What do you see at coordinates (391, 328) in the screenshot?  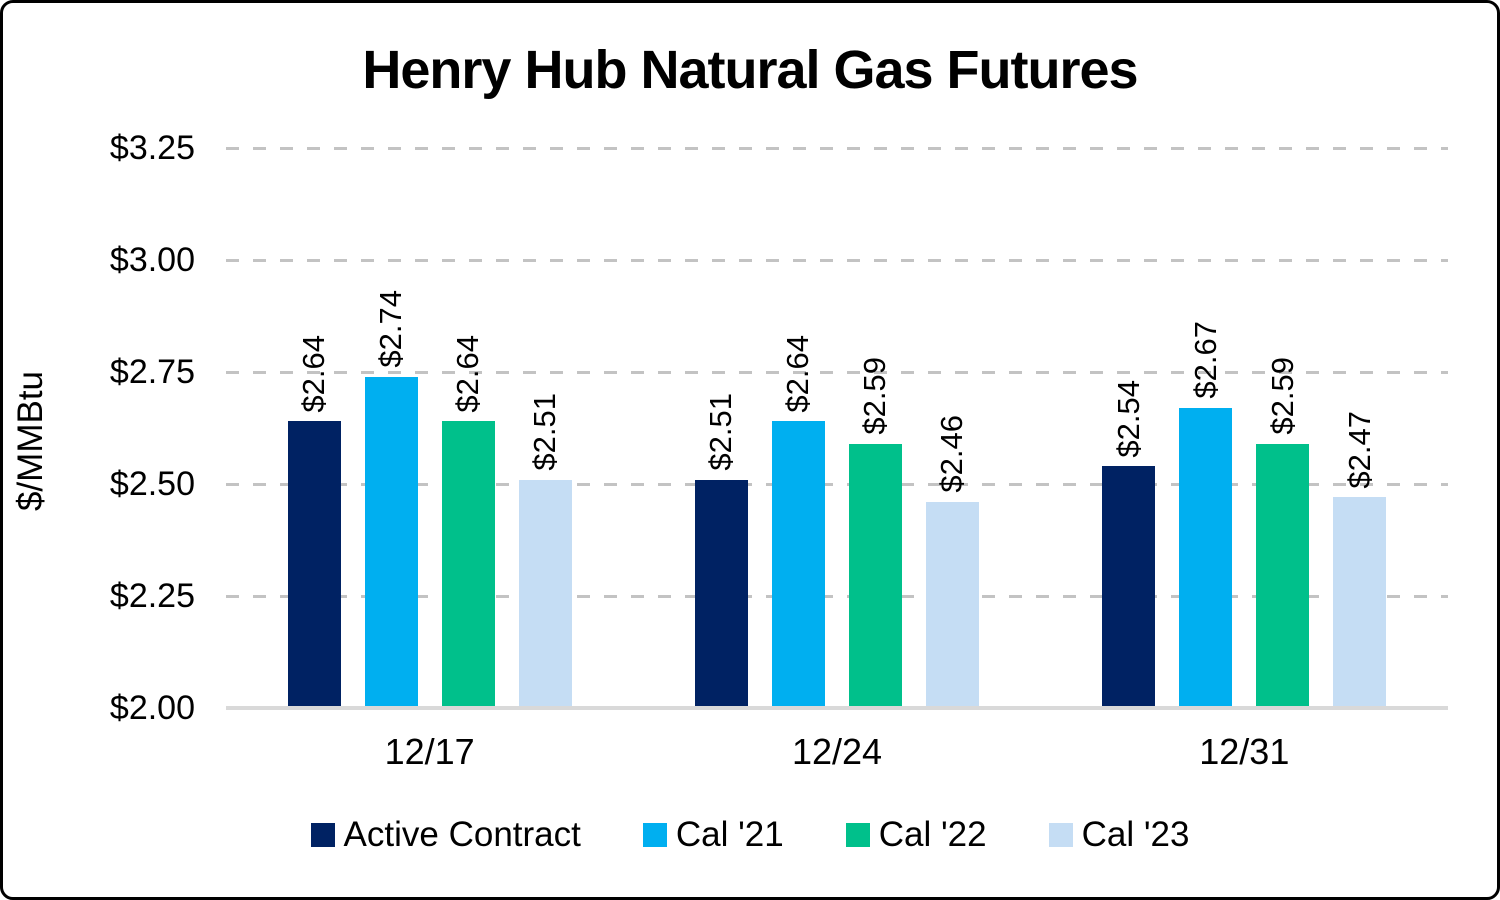 I see `bar-label: $2.74` at bounding box center [391, 328].